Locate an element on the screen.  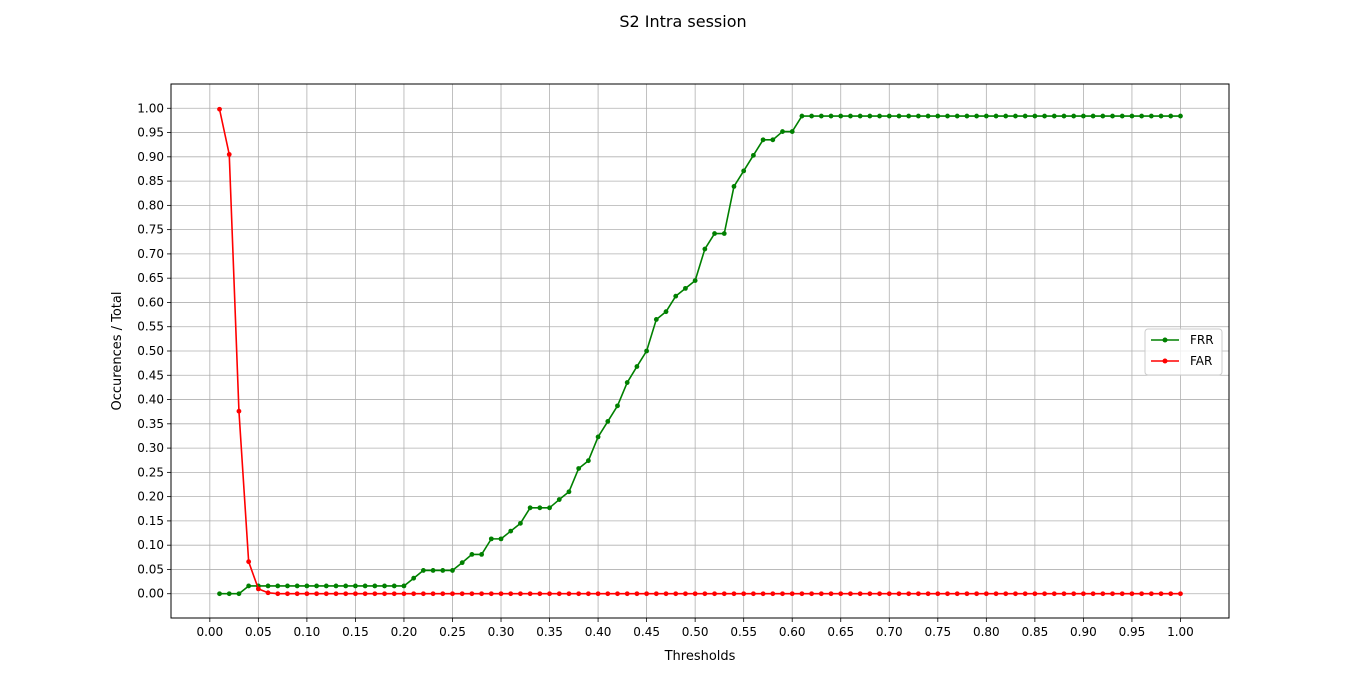
y-tick-label: 0.65 is located at coordinates (150, 278).